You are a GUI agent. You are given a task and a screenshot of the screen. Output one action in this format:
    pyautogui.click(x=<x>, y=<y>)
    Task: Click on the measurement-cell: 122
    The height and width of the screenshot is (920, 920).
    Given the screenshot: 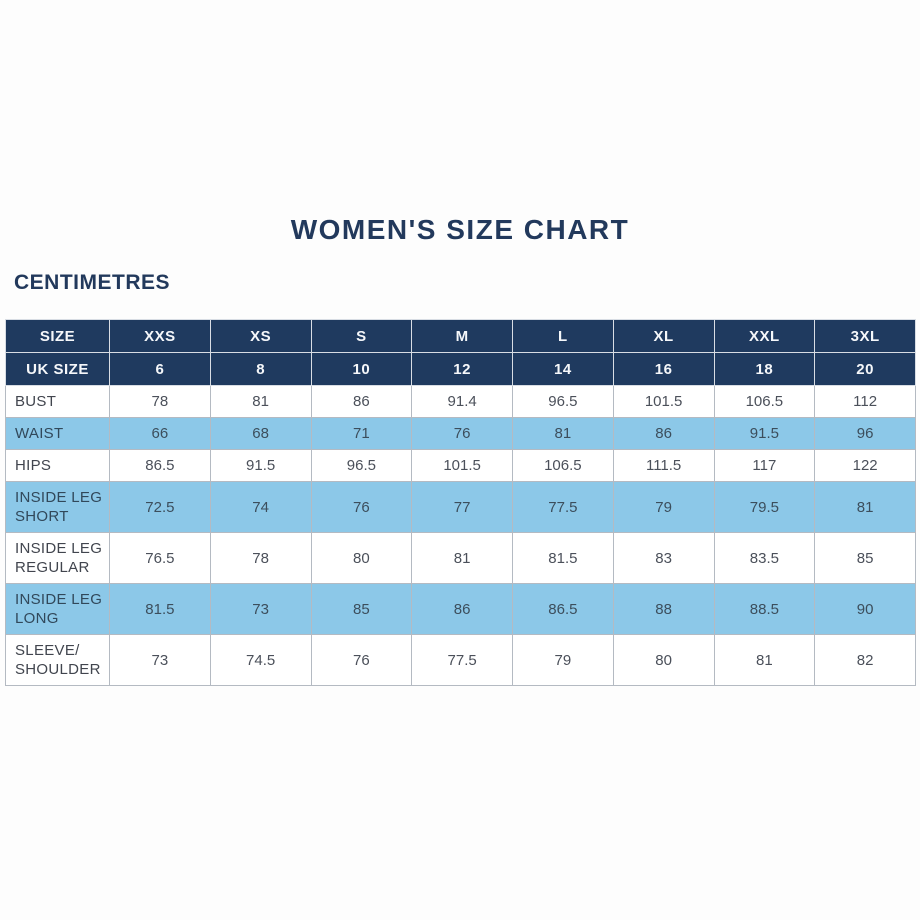 What is the action you would take?
    pyautogui.click(x=865, y=465)
    